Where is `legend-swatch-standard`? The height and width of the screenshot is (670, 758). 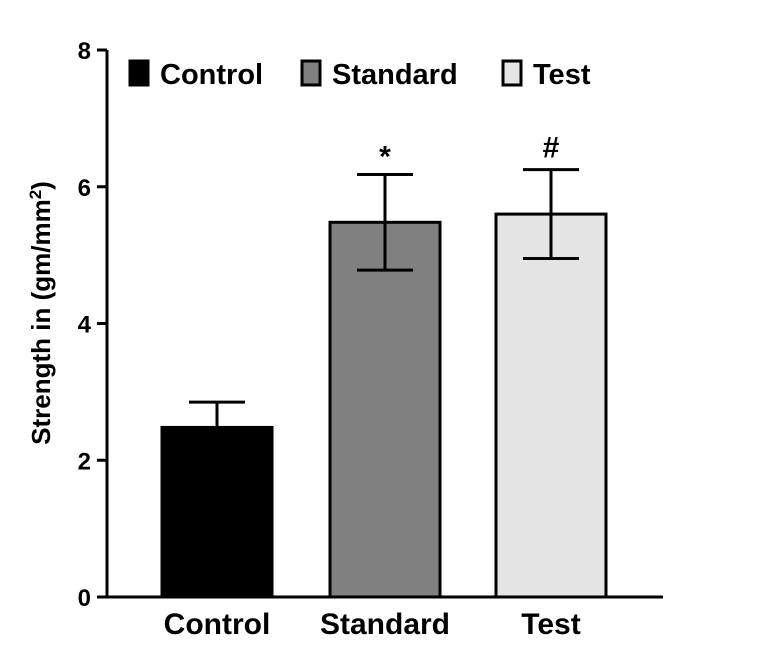 legend-swatch-standard is located at coordinates (311, 73).